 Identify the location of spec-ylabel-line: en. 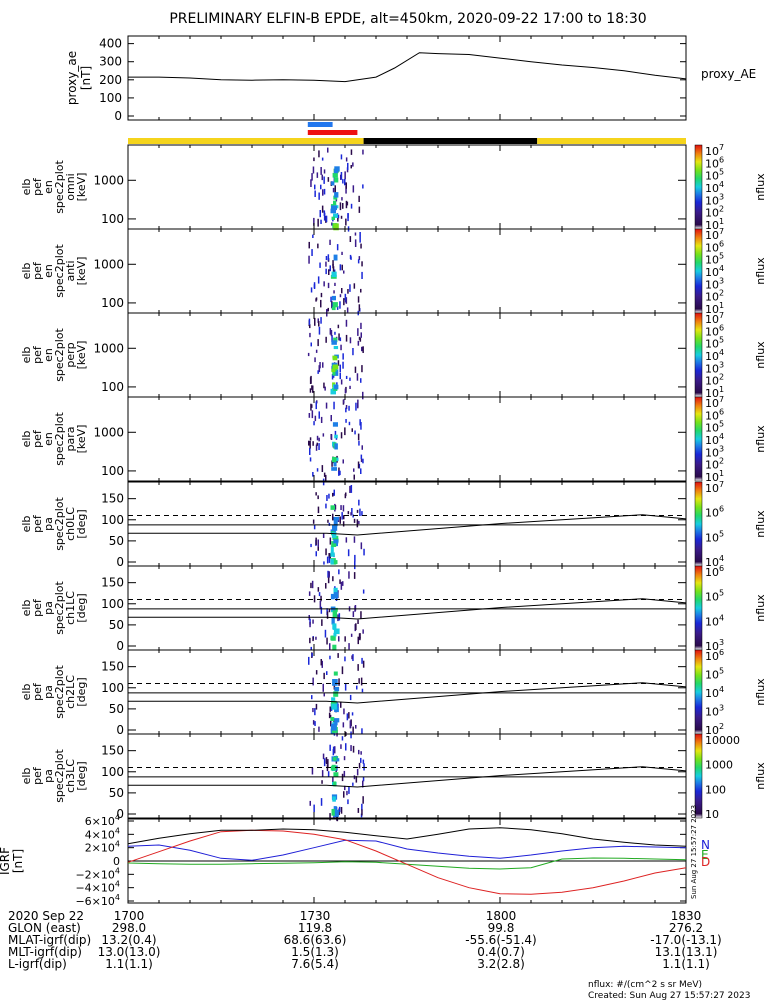
(48, 355).